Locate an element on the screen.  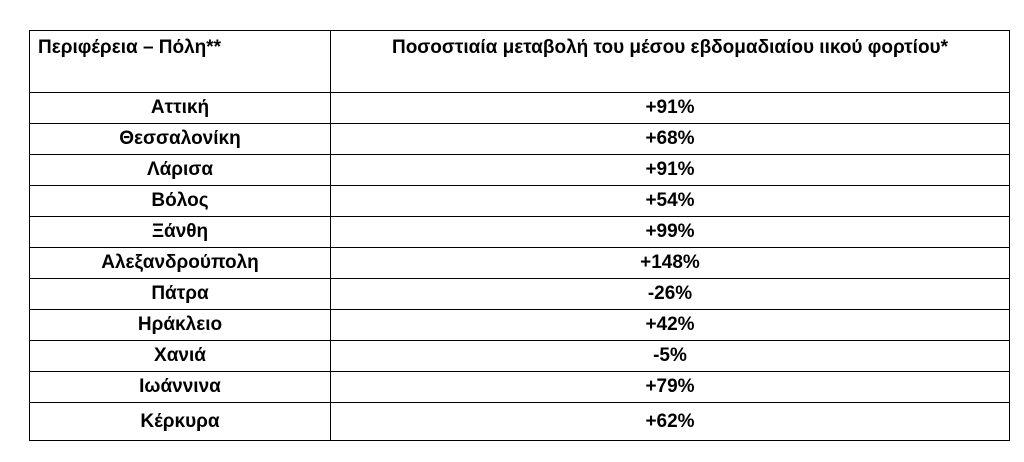
change-cell: +148% is located at coordinates (670, 263).